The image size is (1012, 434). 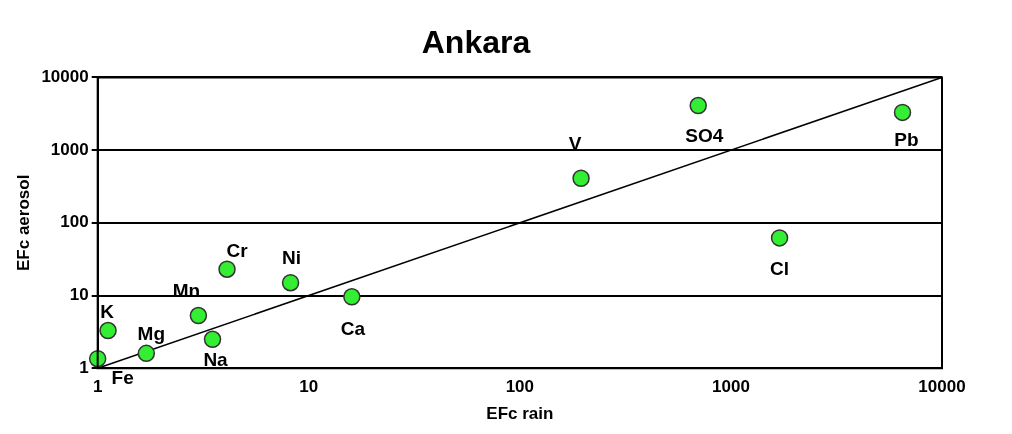 I want to click on y-tick-label: 10, so click(x=79, y=295).